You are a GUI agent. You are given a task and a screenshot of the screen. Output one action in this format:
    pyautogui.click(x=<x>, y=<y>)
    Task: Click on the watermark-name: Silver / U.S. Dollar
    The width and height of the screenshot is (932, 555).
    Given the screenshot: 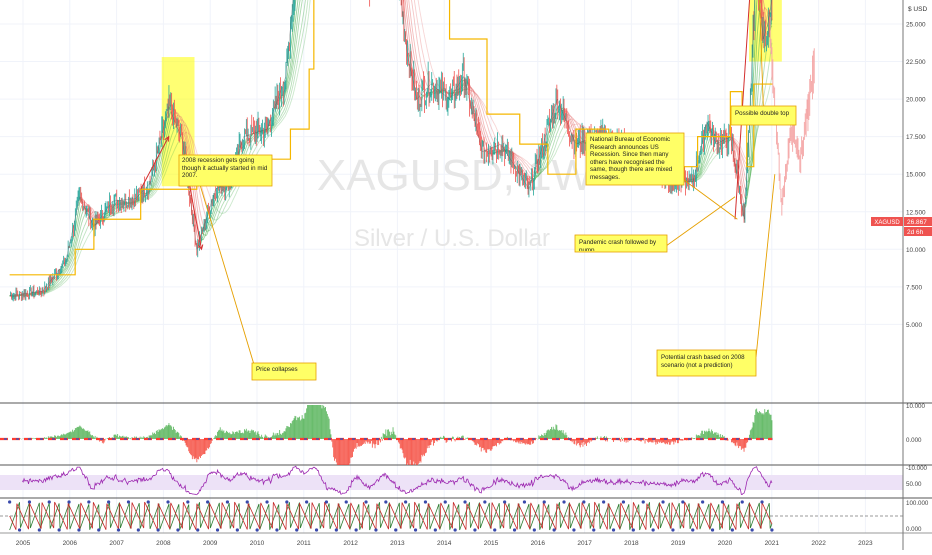 What is the action you would take?
    pyautogui.click(x=452, y=238)
    